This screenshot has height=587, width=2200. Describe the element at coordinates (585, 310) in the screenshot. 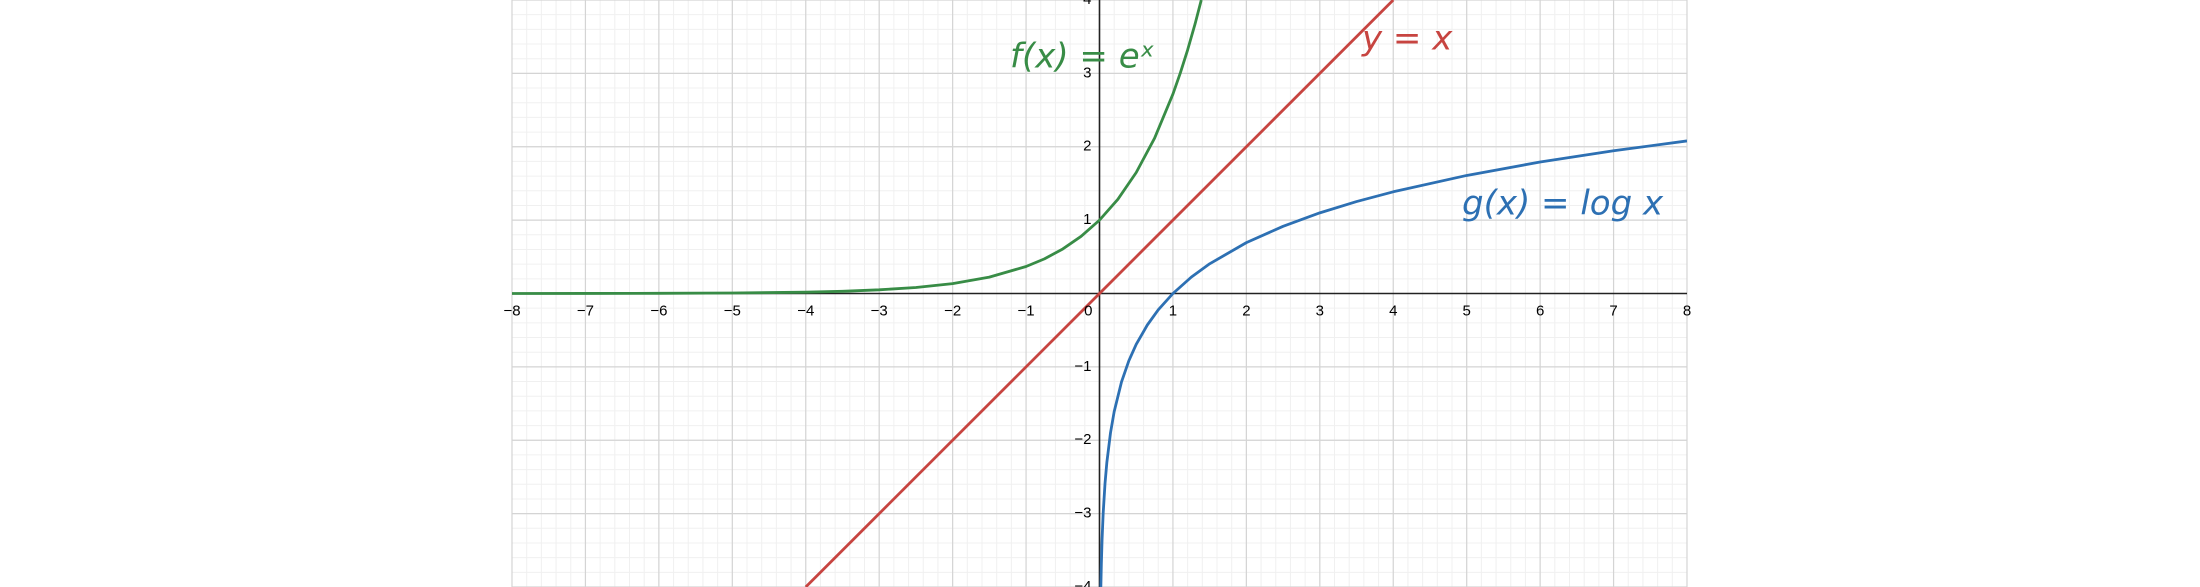

I see `x-tick-label: −7` at that location.